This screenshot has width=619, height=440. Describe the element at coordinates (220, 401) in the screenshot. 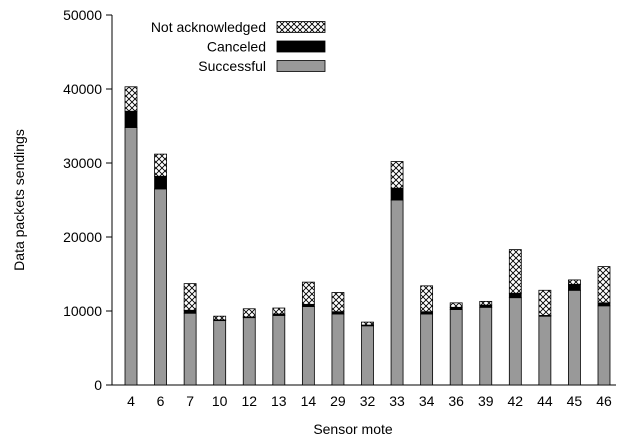

I see `x-tick-label: 10` at that location.